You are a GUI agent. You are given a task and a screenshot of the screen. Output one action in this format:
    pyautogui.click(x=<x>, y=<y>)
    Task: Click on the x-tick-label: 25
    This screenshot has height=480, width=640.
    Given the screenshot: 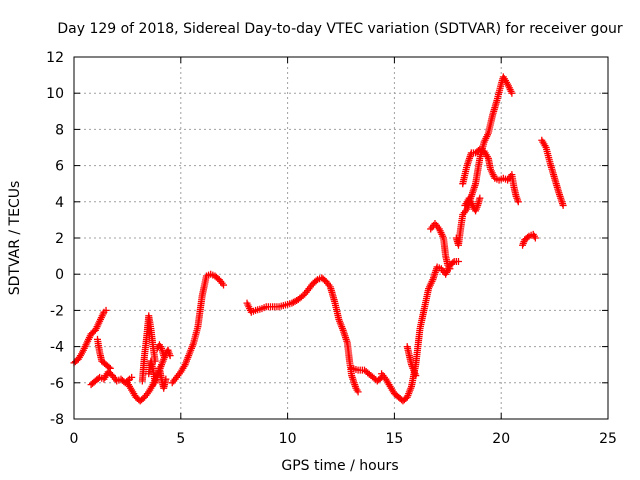 What is the action you would take?
    pyautogui.click(x=608, y=439)
    